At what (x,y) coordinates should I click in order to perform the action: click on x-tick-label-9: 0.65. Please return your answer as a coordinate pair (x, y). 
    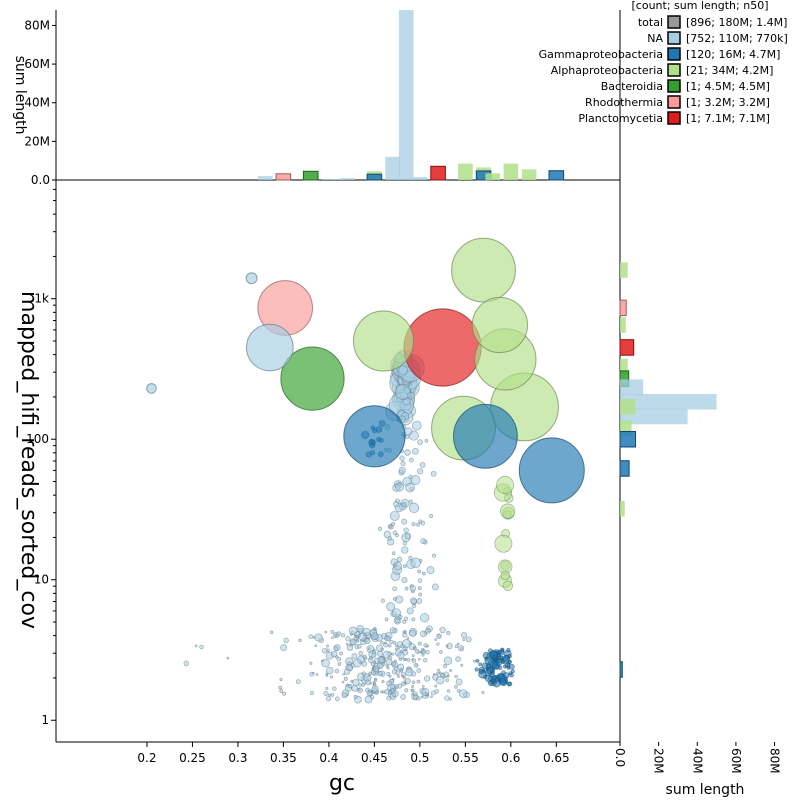
    Looking at the image, I should click on (556, 758).